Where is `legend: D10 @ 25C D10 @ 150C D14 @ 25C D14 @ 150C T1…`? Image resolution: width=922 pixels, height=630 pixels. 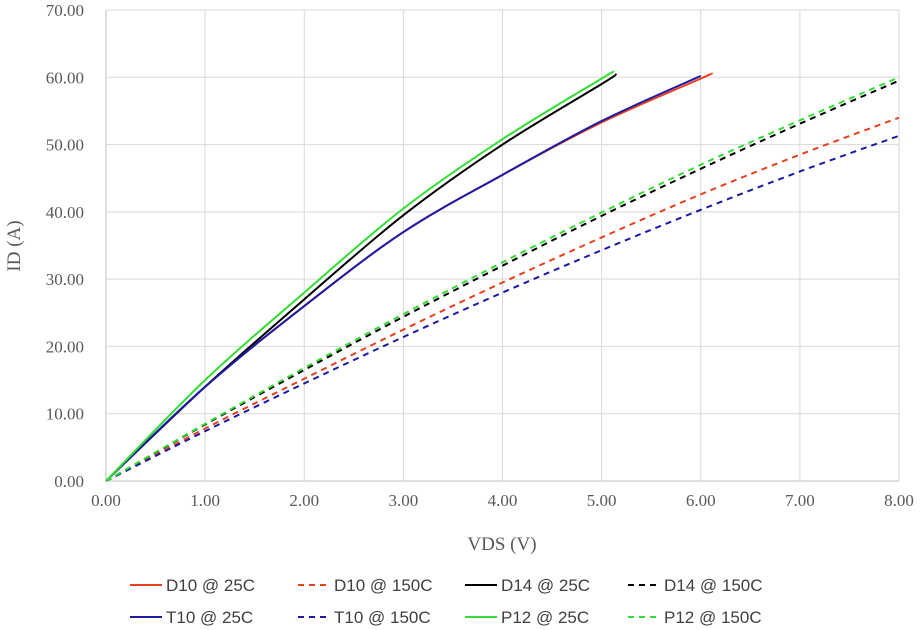
legend: D10 @ 25C D10 @ 150C D14 @ 25C D14 @ 150C T1… is located at coordinates (446, 601).